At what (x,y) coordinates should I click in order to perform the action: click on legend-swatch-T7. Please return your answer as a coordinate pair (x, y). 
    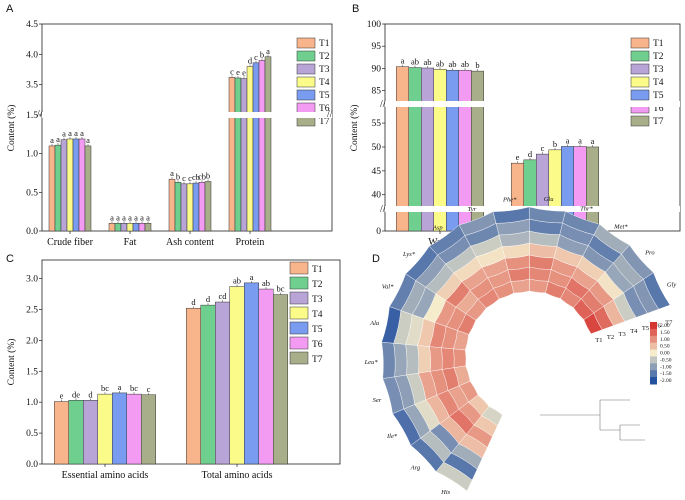
    Looking at the image, I should click on (640, 121).